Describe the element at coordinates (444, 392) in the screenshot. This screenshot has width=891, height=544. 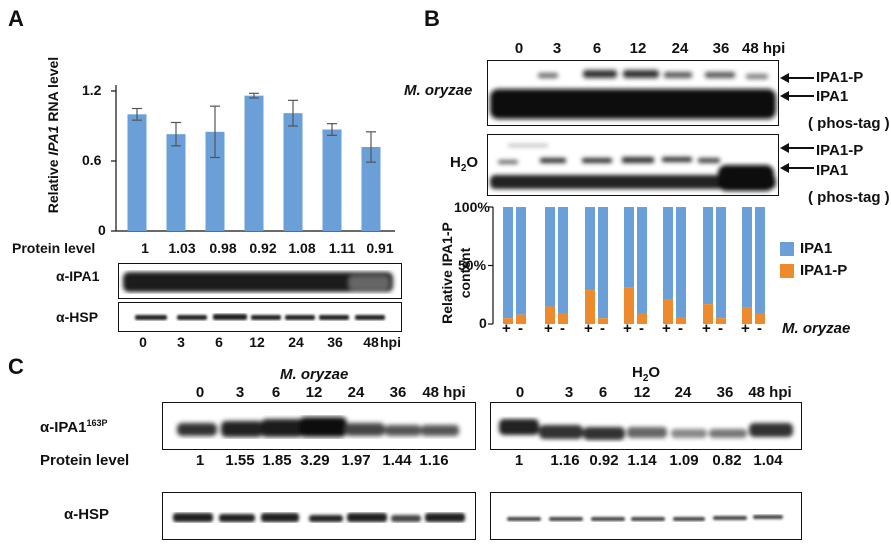
I see `timepoint-label-left: 48 hpi` at that location.